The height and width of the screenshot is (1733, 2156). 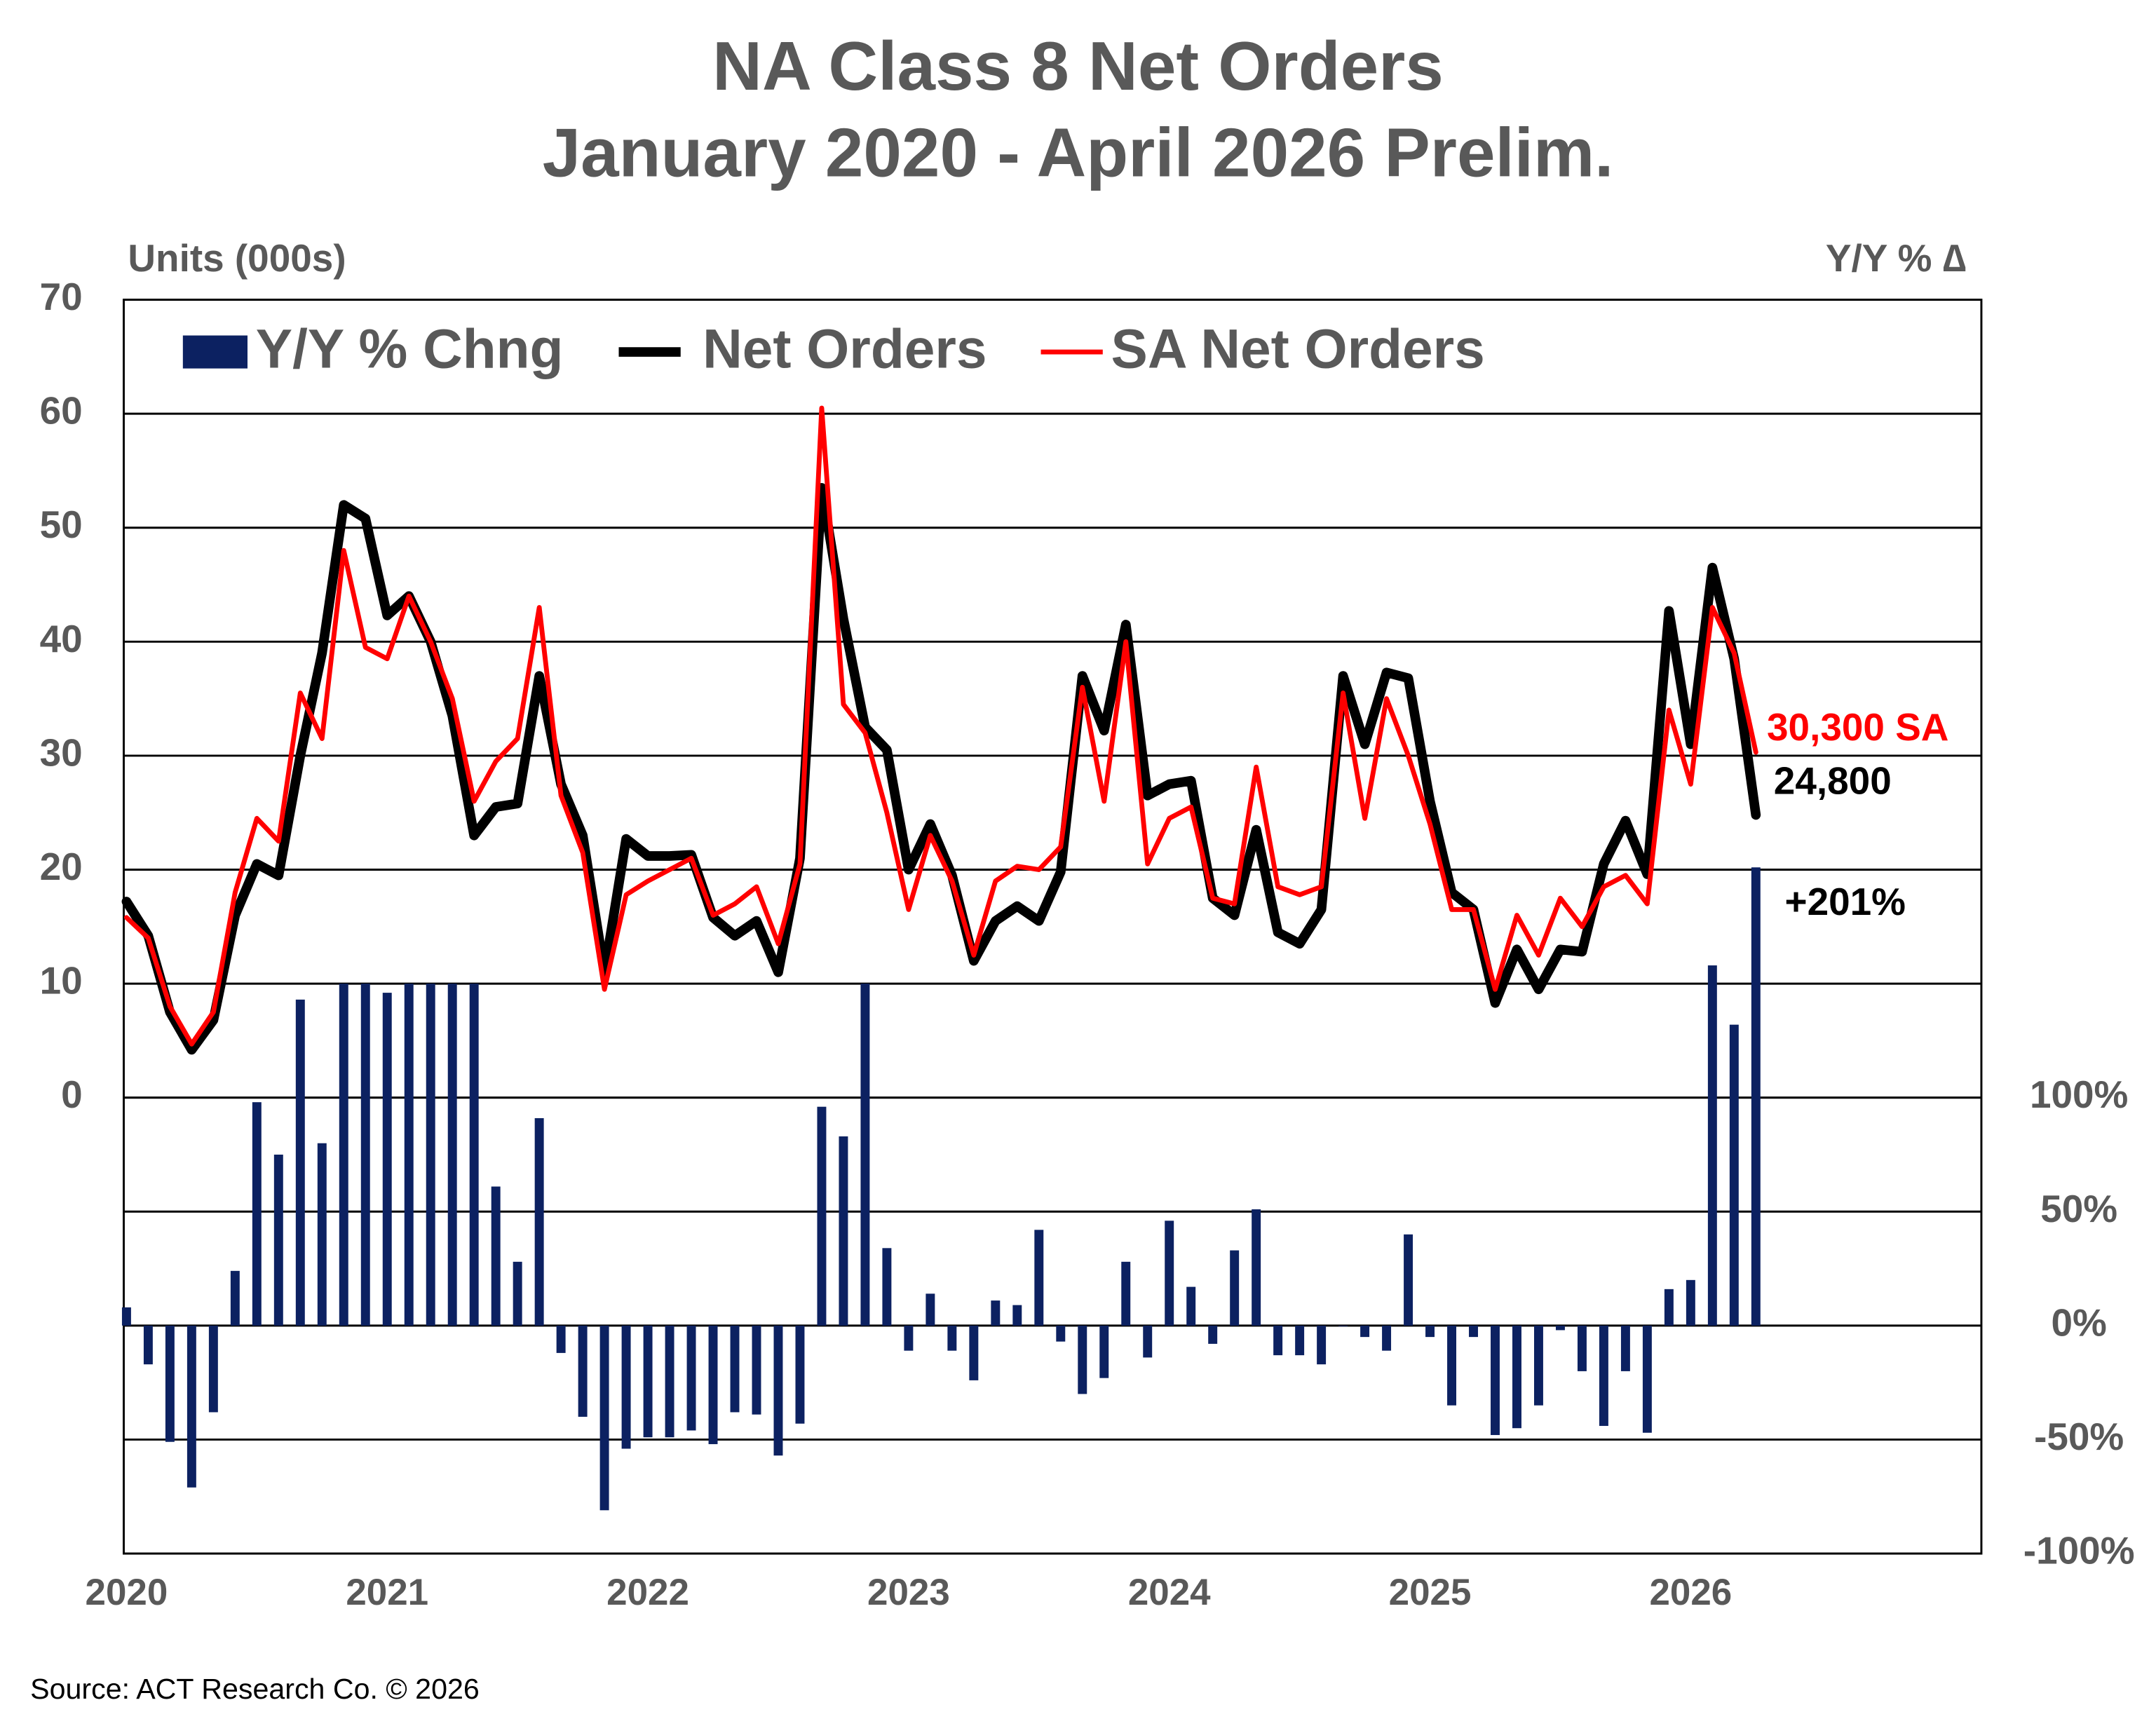 What do you see at coordinates (845, 349) in the screenshot?
I see `legend-label: Net Orders` at bounding box center [845, 349].